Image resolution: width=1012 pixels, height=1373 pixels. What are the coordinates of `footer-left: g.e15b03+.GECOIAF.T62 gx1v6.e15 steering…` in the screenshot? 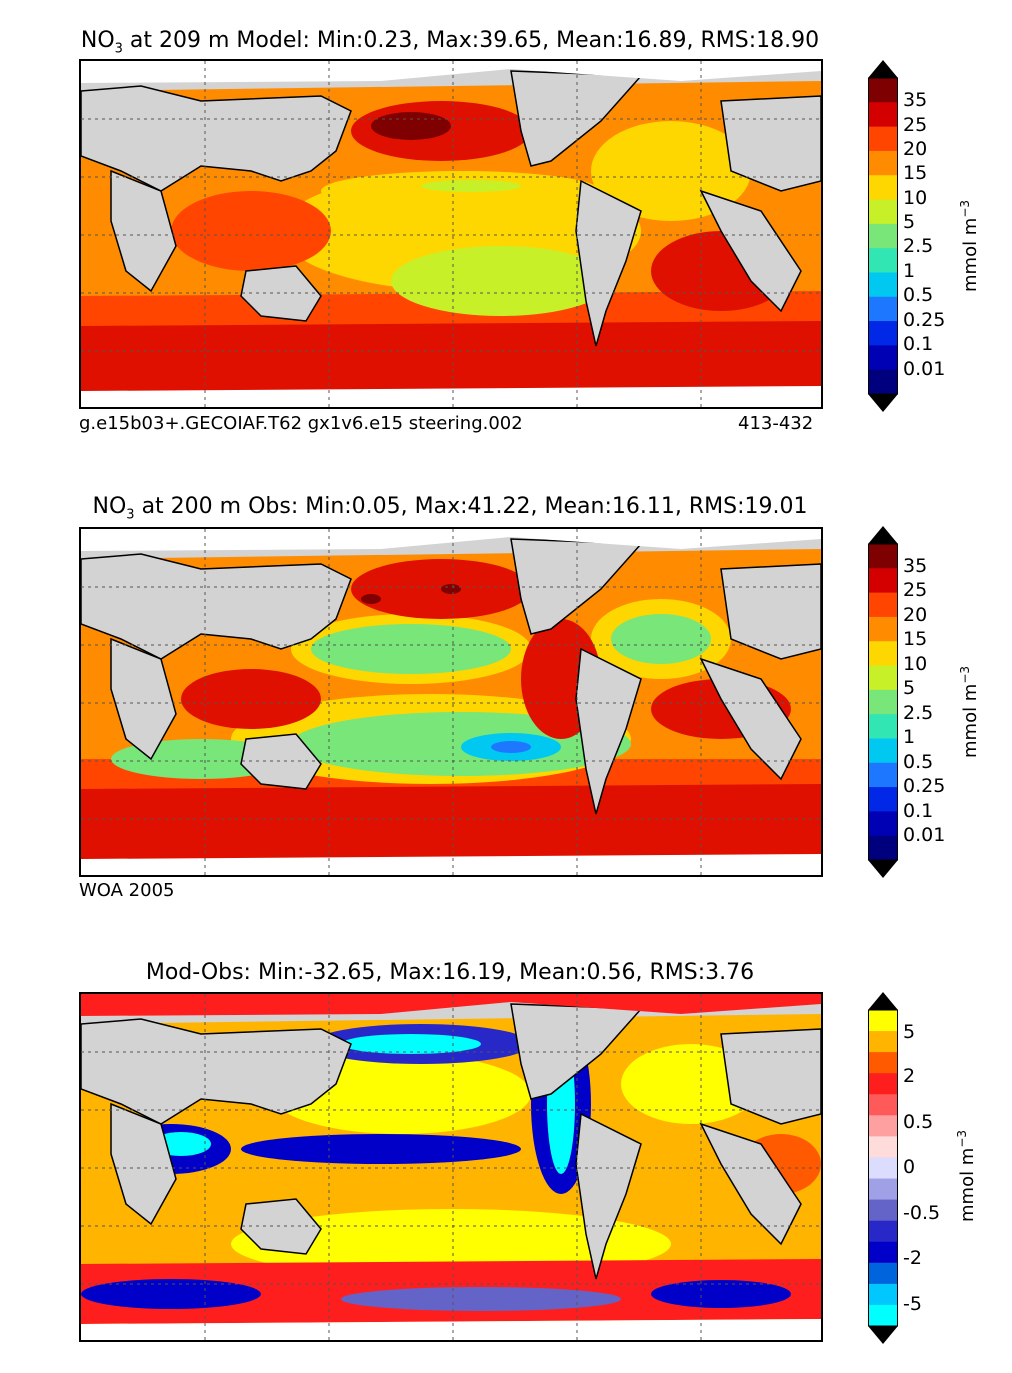 It's located at (301, 423).